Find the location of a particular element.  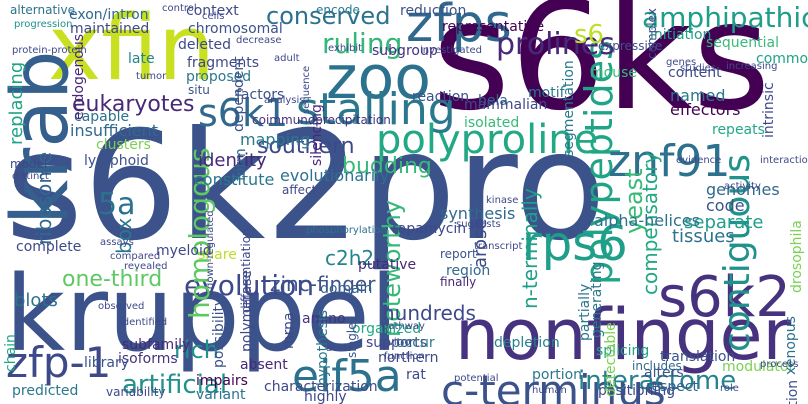

word-late: late is located at coordinates (141, 59).